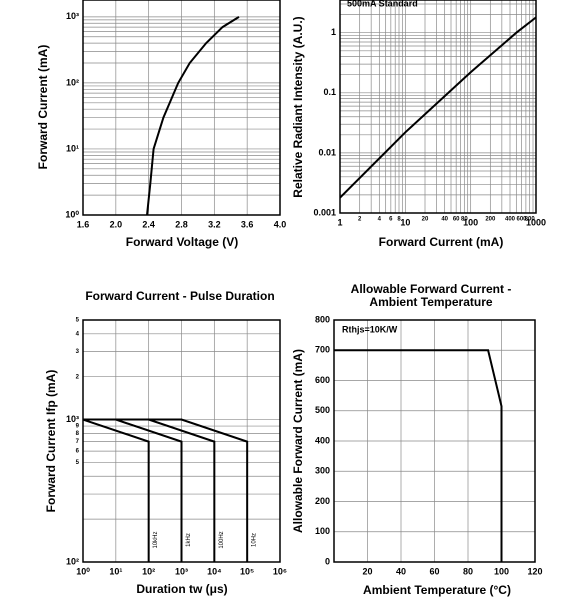 The height and width of the screenshot is (603, 572). What do you see at coordinates (280, 571) in the screenshot?
I see `x-tick-label: 10⁶` at bounding box center [280, 571].